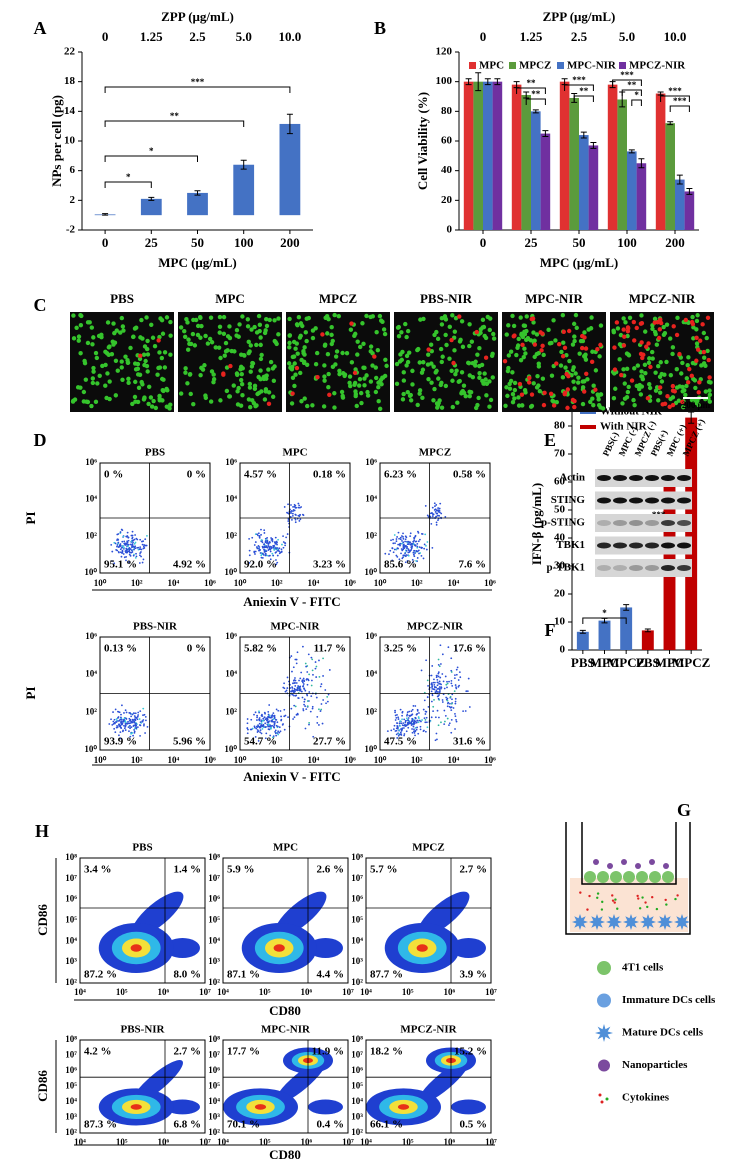 This screenshot has width=744, height=1162. What do you see at coordinates (473, 565) in the screenshot?
I see `quadrant-percent: 7.6 %` at bounding box center [473, 565].